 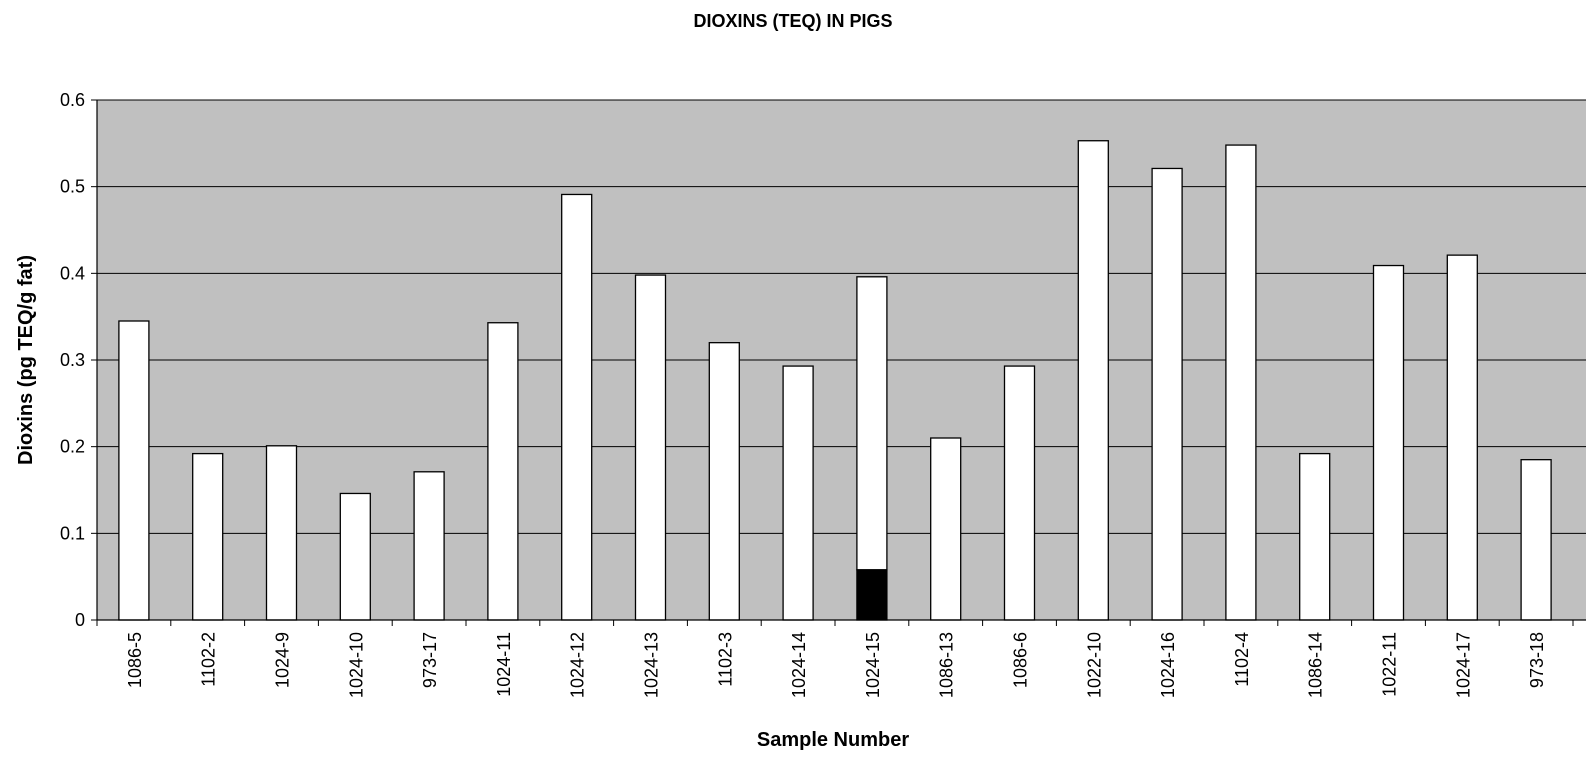 What do you see at coordinates (1242, 659) in the screenshot?
I see `x-tick-label: 1102-4` at bounding box center [1242, 659].